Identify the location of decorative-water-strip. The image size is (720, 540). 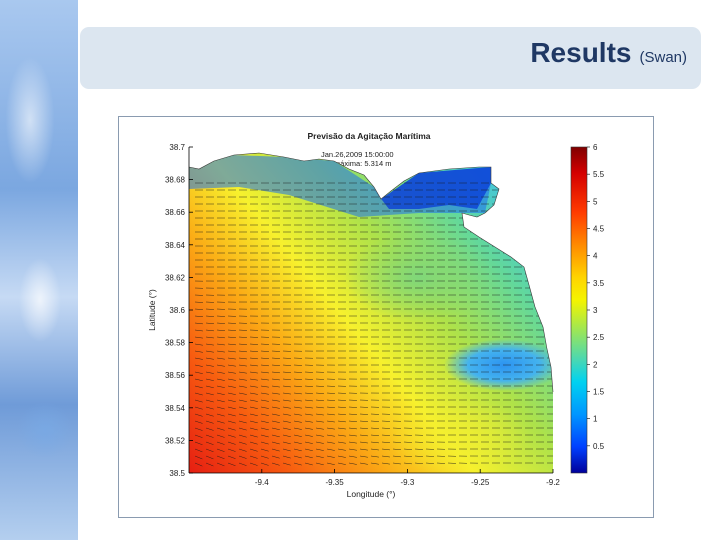
(39, 270).